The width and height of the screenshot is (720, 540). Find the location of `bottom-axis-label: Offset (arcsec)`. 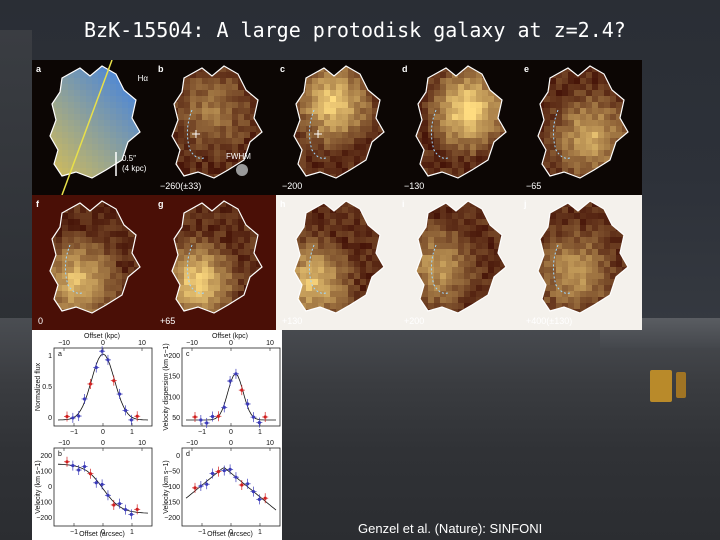

bottom-axis-label: Offset (arcsec) is located at coordinates (230, 534).